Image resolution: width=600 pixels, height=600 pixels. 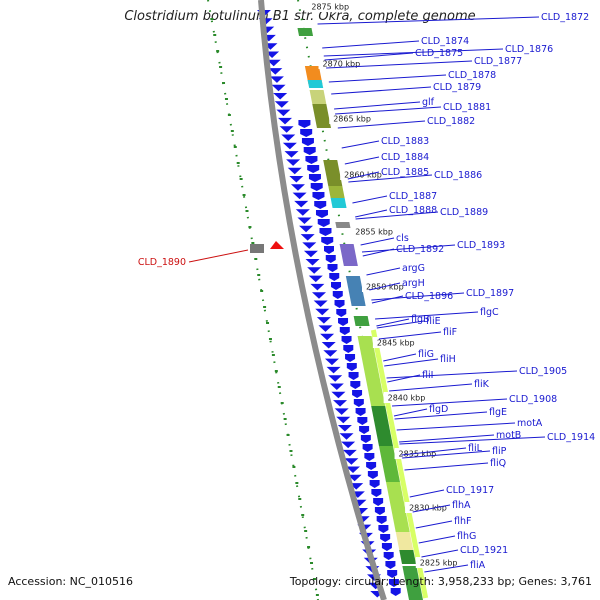 I want to click on gene-label: CLD_1892, so click(x=420, y=249).